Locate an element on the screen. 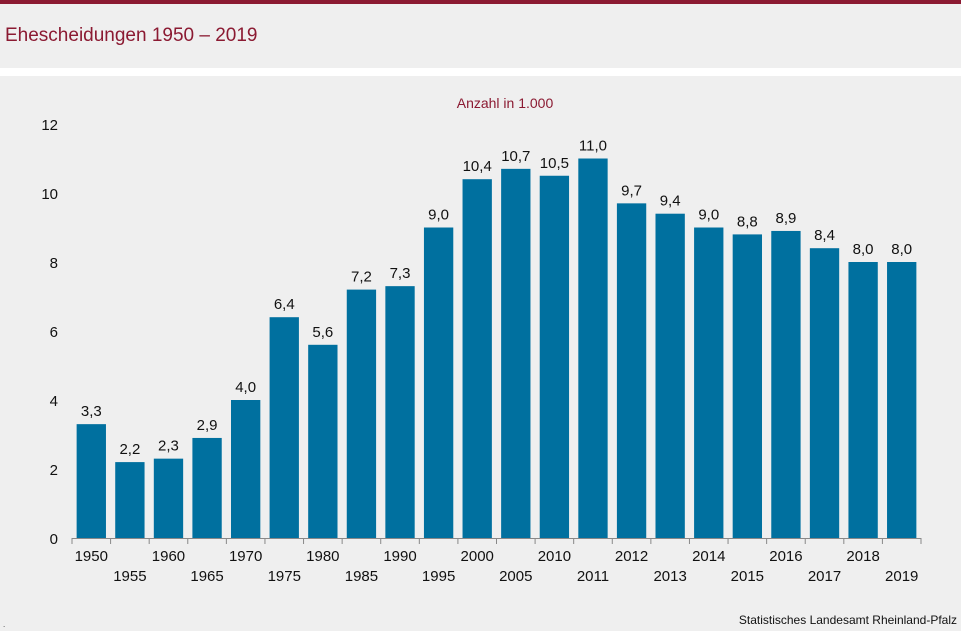  bar-2012 is located at coordinates (631, 370).